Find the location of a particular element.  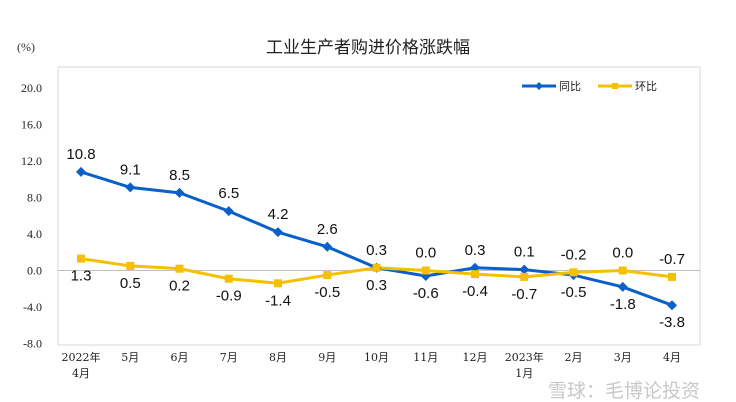

data-label: 0.5 is located at coordinates (130, 283).